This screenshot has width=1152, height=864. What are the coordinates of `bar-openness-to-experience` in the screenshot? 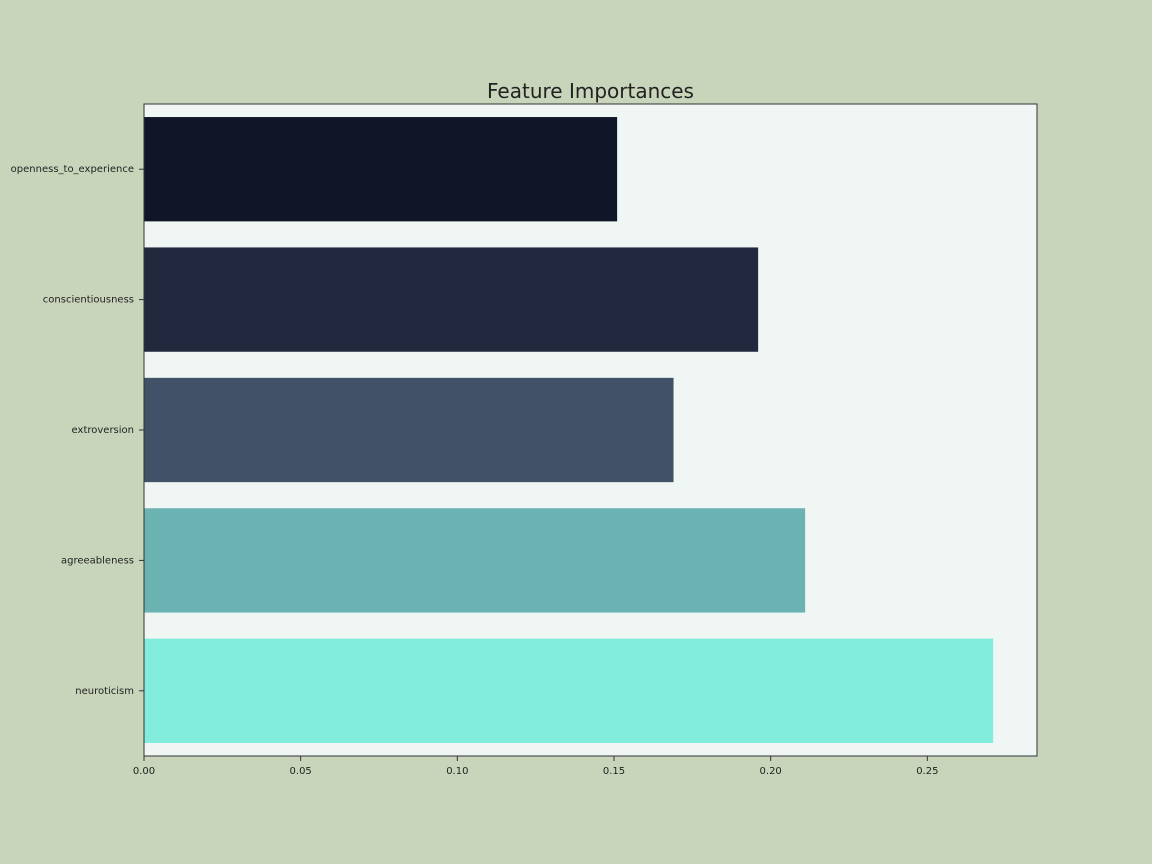 It's located at (381, 169).